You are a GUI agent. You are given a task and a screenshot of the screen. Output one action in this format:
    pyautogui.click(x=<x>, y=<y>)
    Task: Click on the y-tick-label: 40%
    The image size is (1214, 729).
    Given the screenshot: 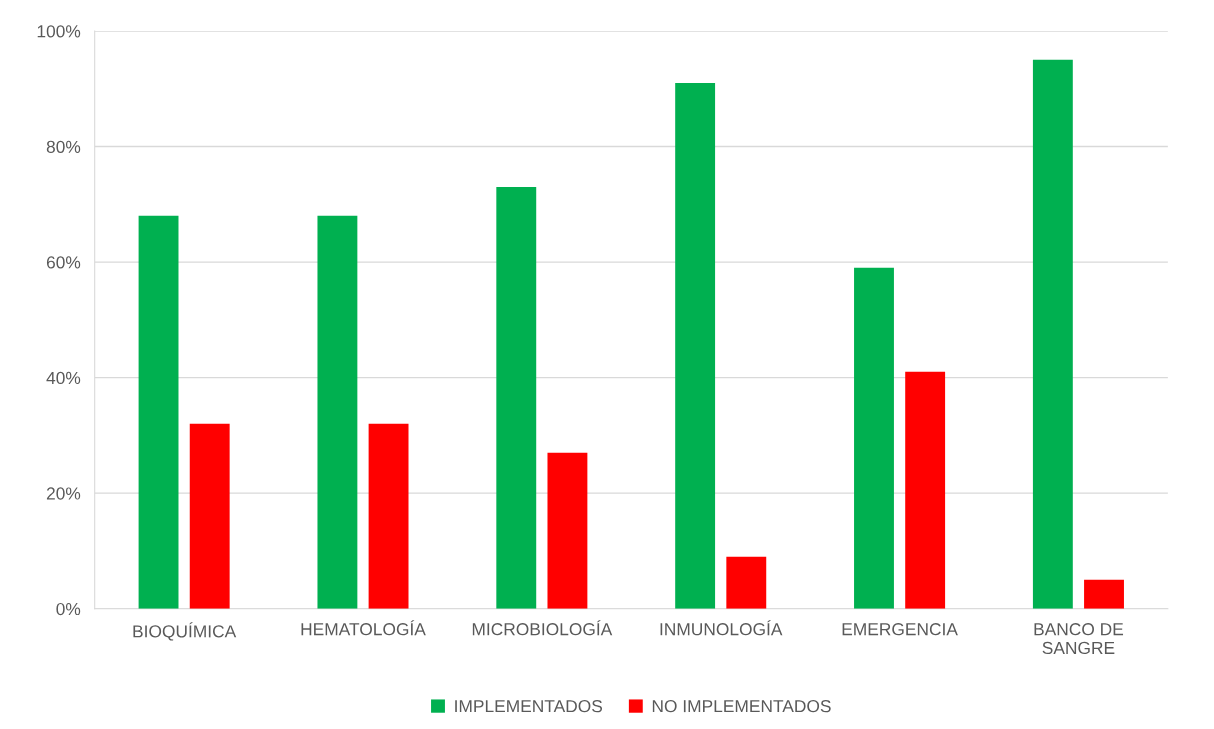 What is the action you would take?
    pyautogui.click(x=63, y=378)
    